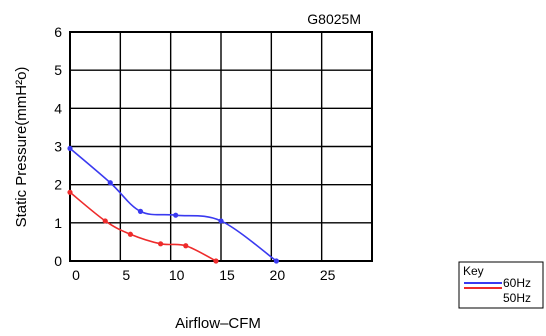 Image resolution: width=546 pixels, height=336 pixels. I want to click on y-tick-label: 6, so click(58, 32).